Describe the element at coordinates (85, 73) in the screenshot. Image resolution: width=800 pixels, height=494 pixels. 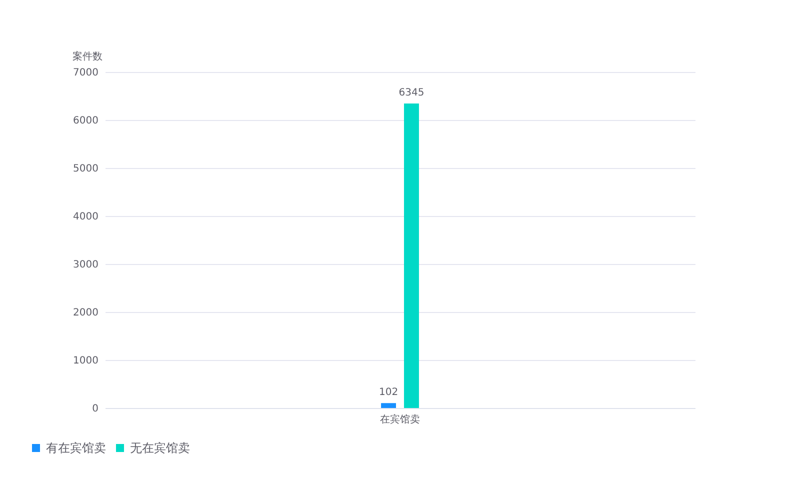
I see `y-tick-label: 7000` at that location.